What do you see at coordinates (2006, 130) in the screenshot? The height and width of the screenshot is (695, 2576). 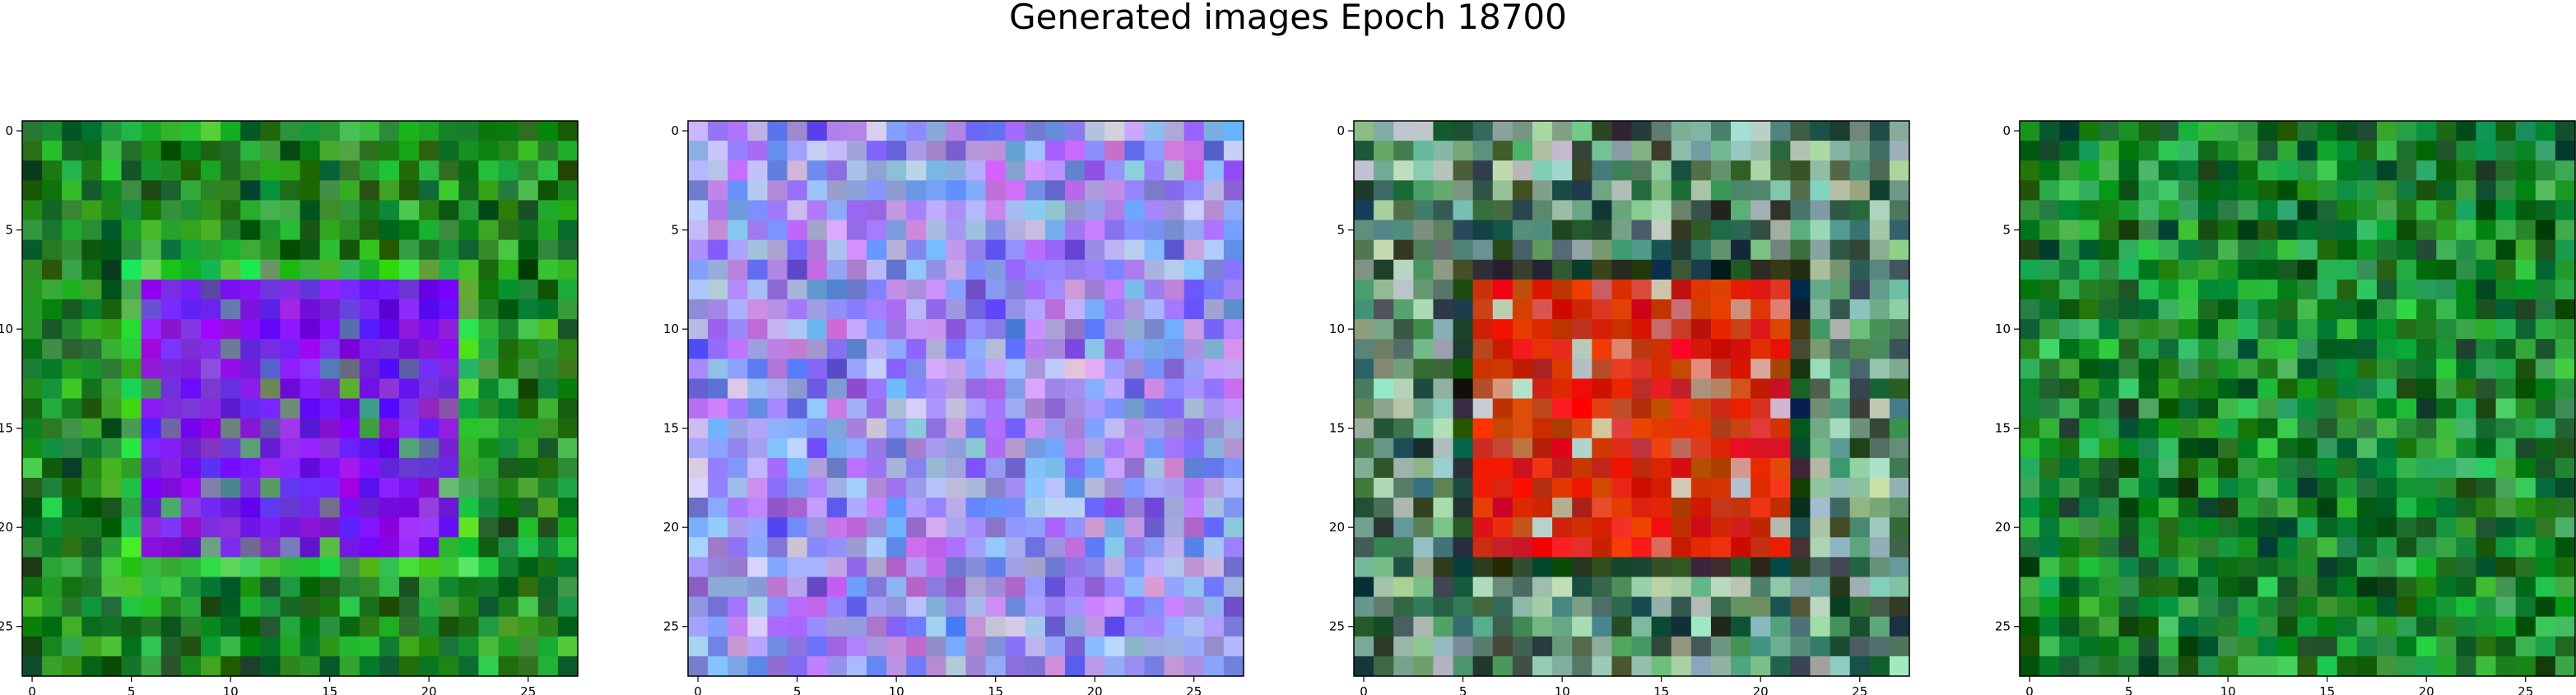 I see `y-tick-label: 0` at bounding box center [2006, 130].